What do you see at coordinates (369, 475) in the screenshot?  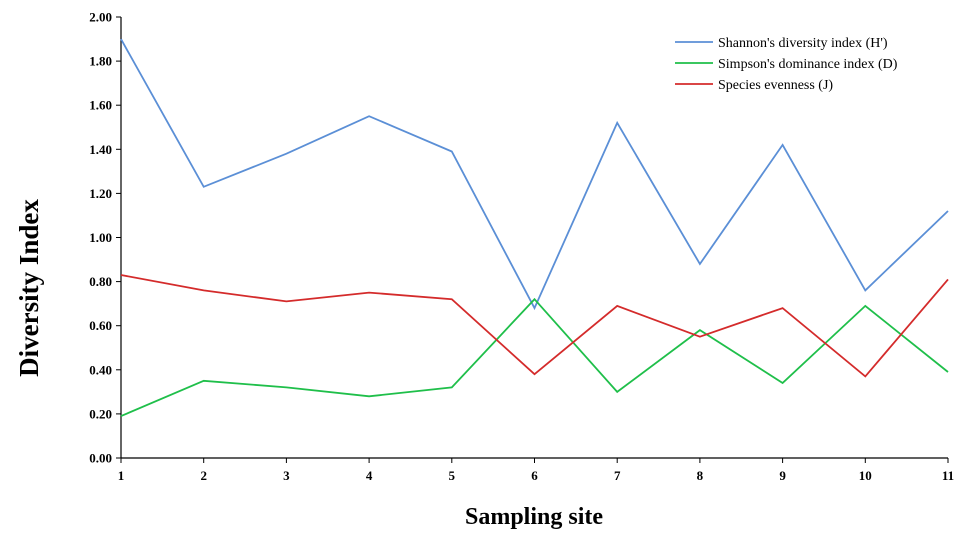 I see `x-tick-label: 4` at bounding box center [369, 475].